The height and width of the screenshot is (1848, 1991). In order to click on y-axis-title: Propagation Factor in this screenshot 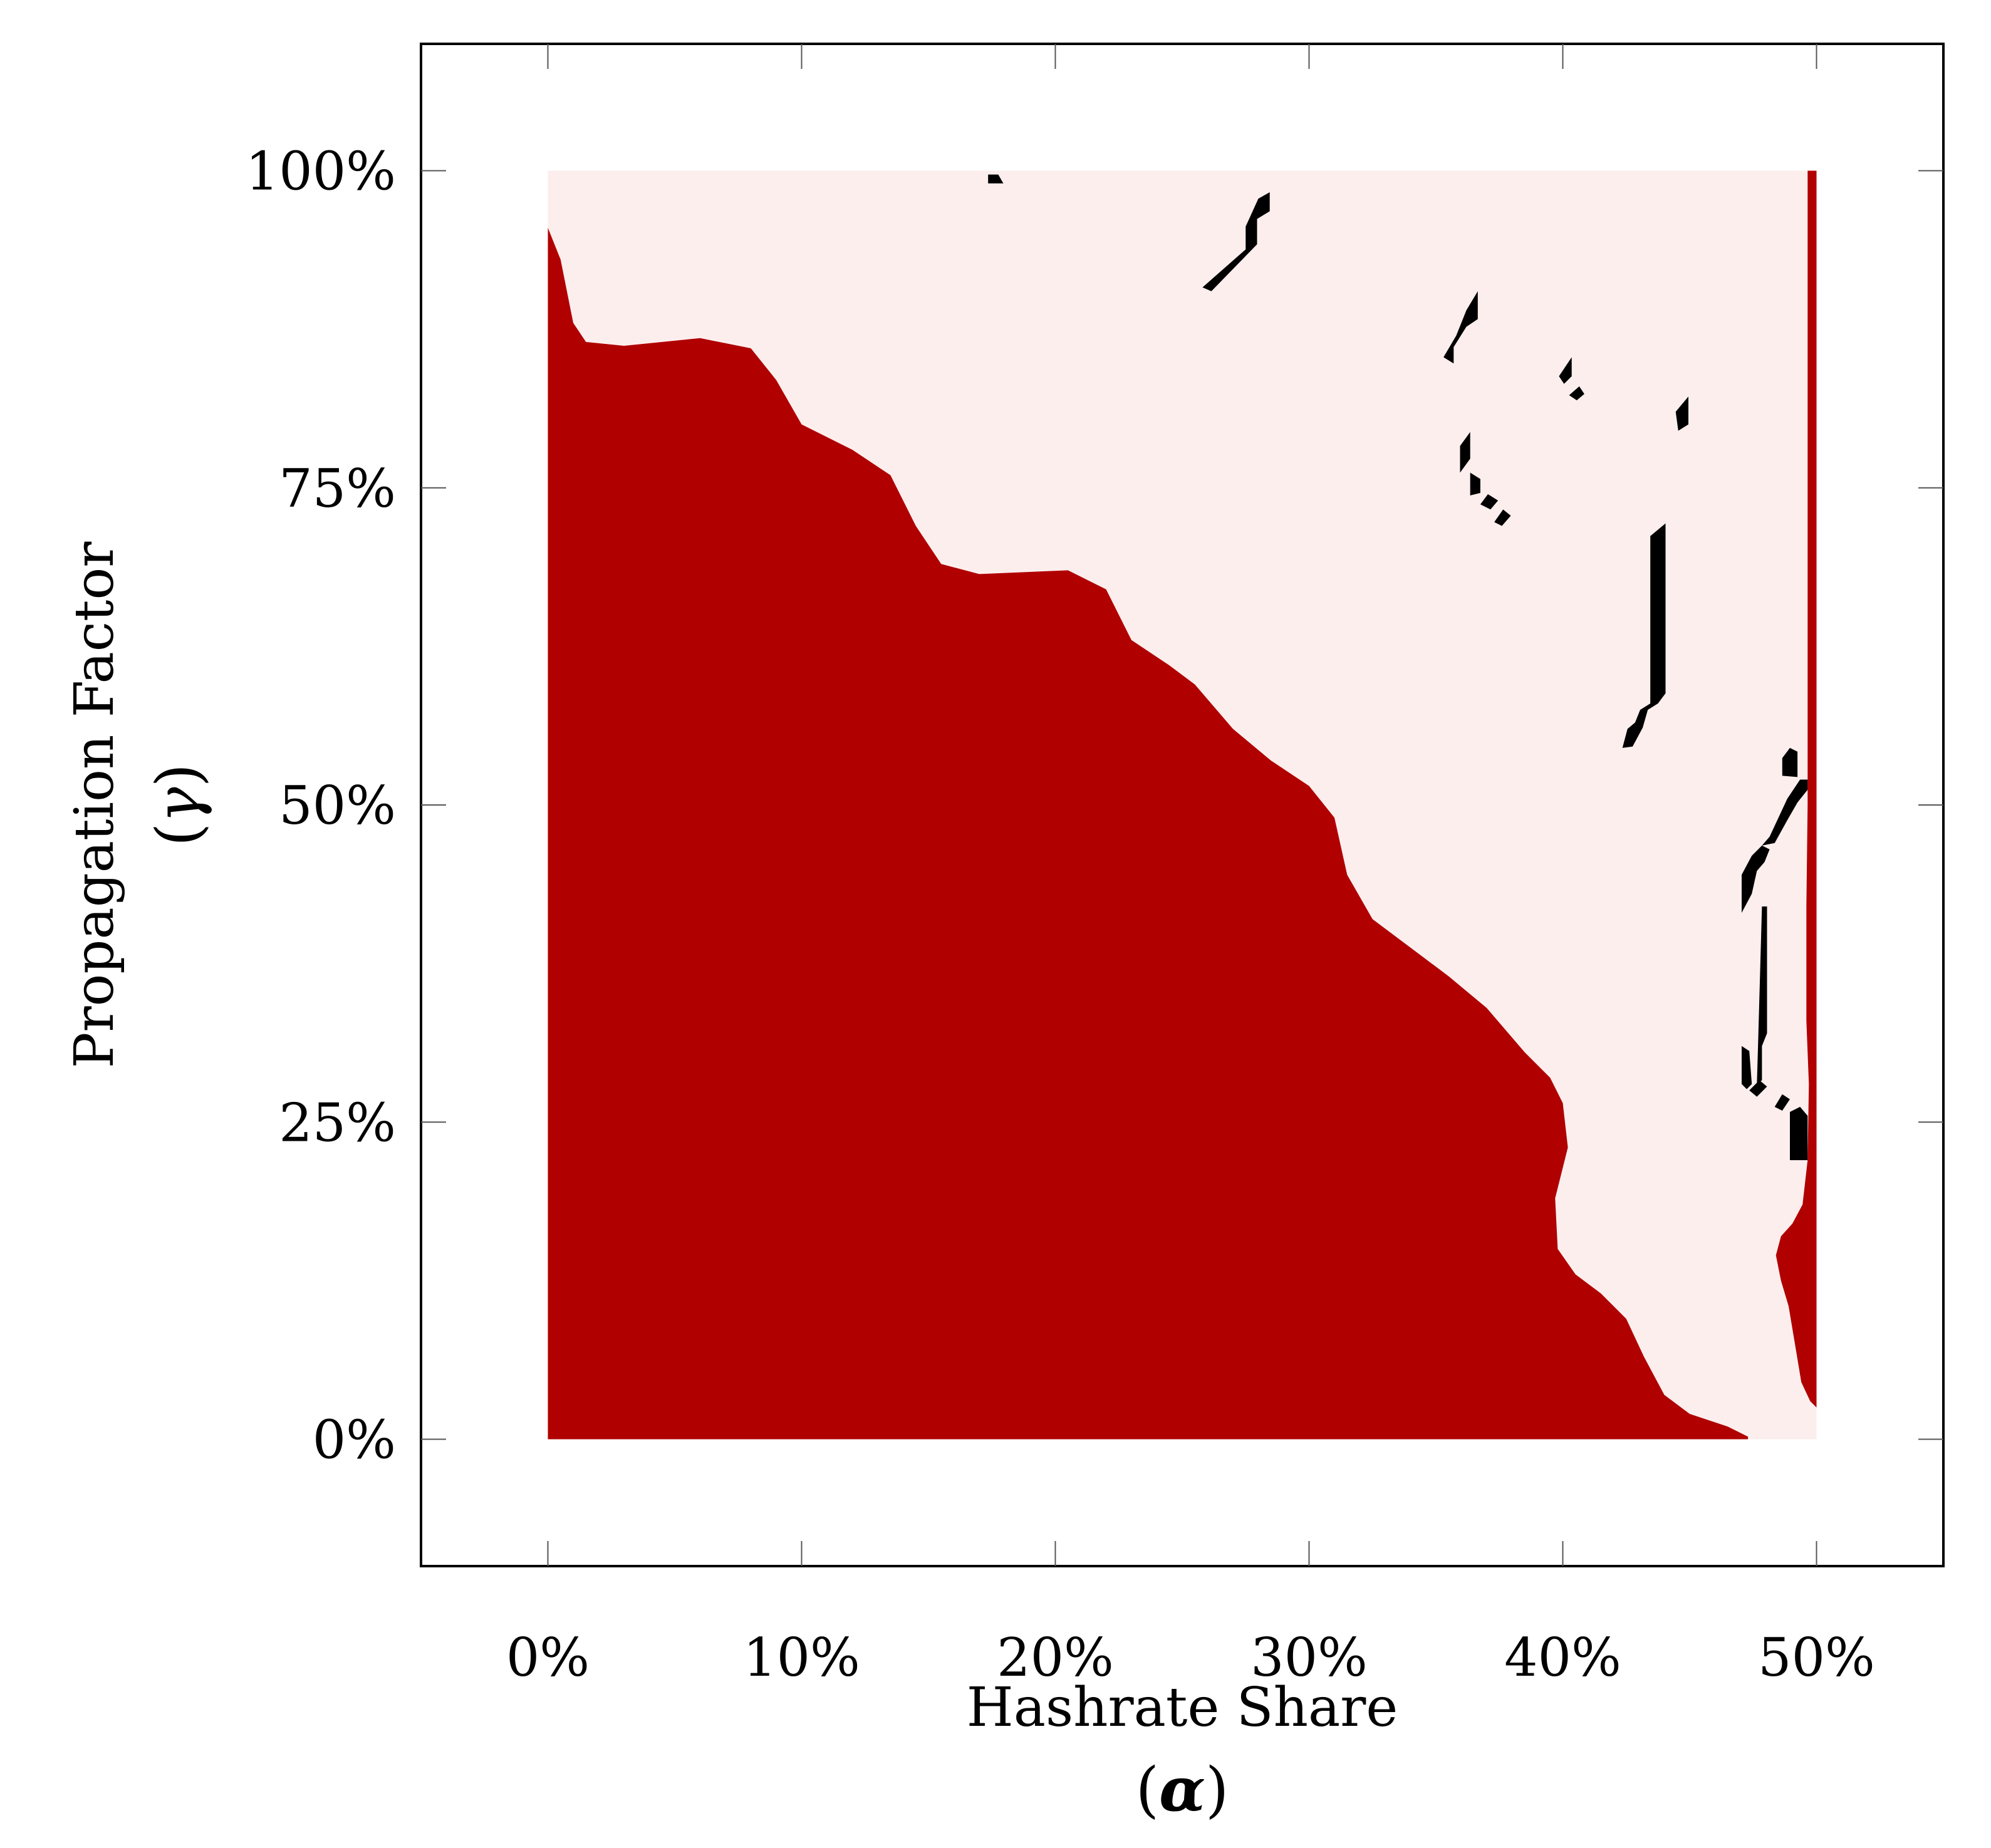, I will do `click(94, 805)`.